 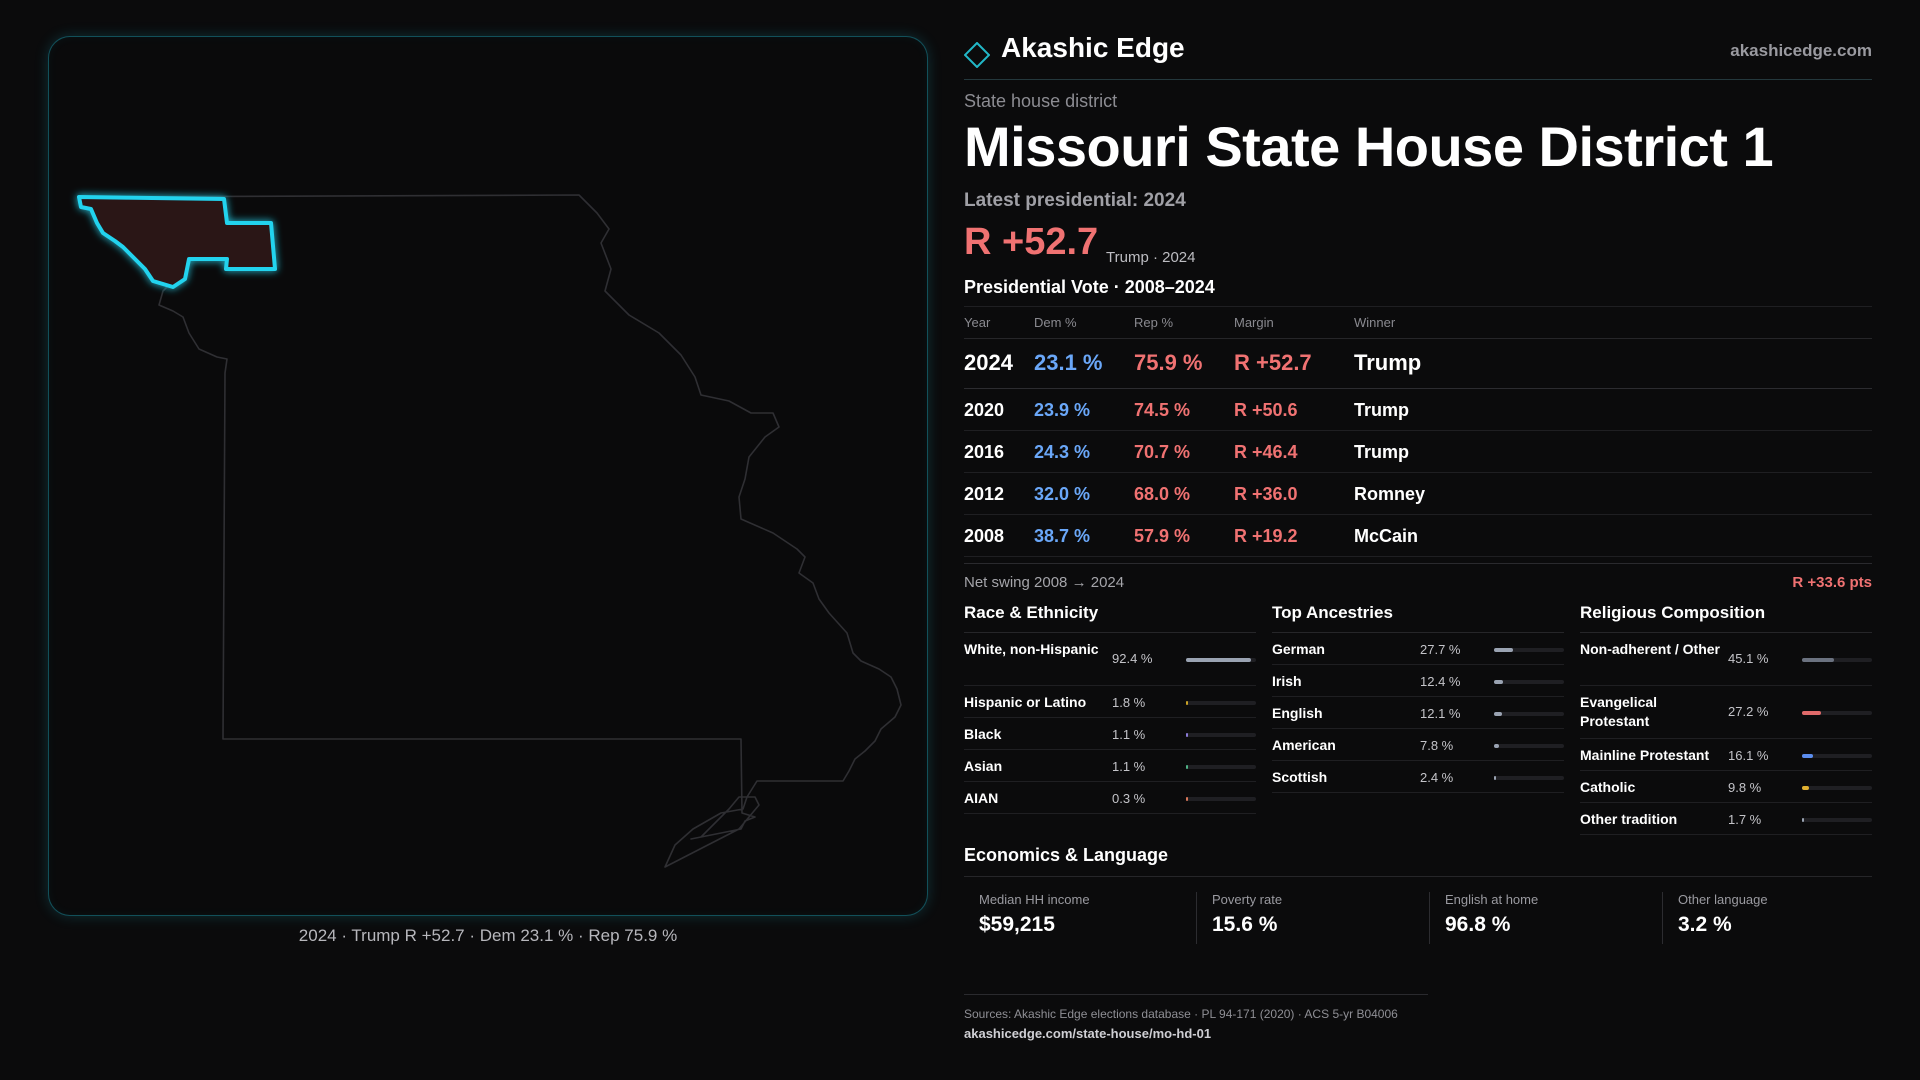 I want to click on page-title: Missouri State House District 1, so click(x=1369, y=146).